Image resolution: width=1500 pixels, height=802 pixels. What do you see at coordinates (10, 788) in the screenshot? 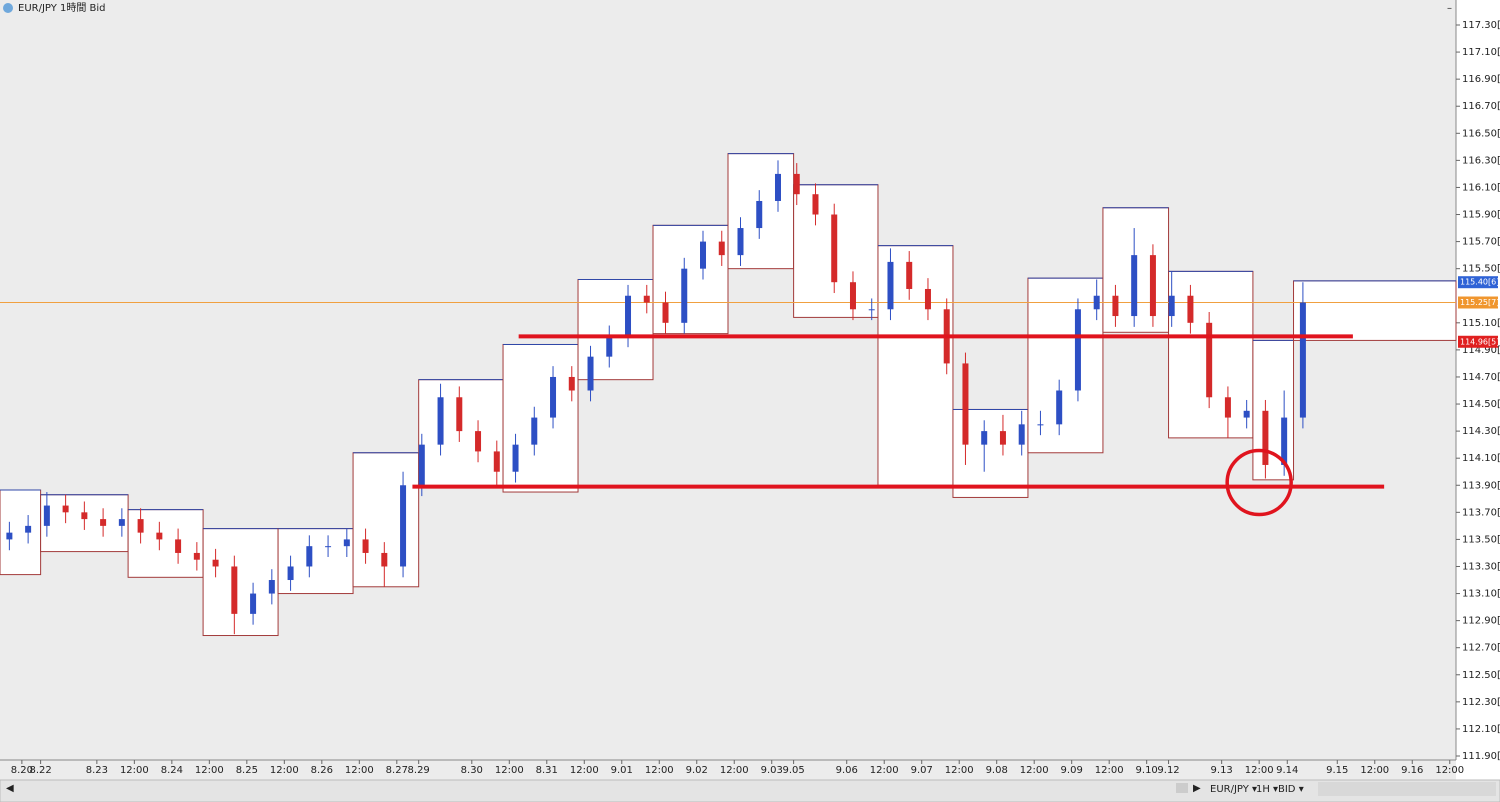
I see `scroll-left: ◀` at bounding box center [10, 788].